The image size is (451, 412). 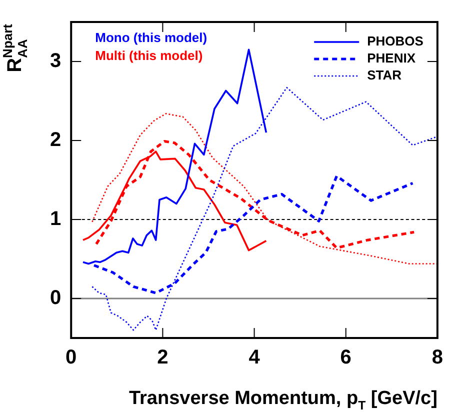 I want to click on x-tick-label: 2, so click(x=162, y=357).